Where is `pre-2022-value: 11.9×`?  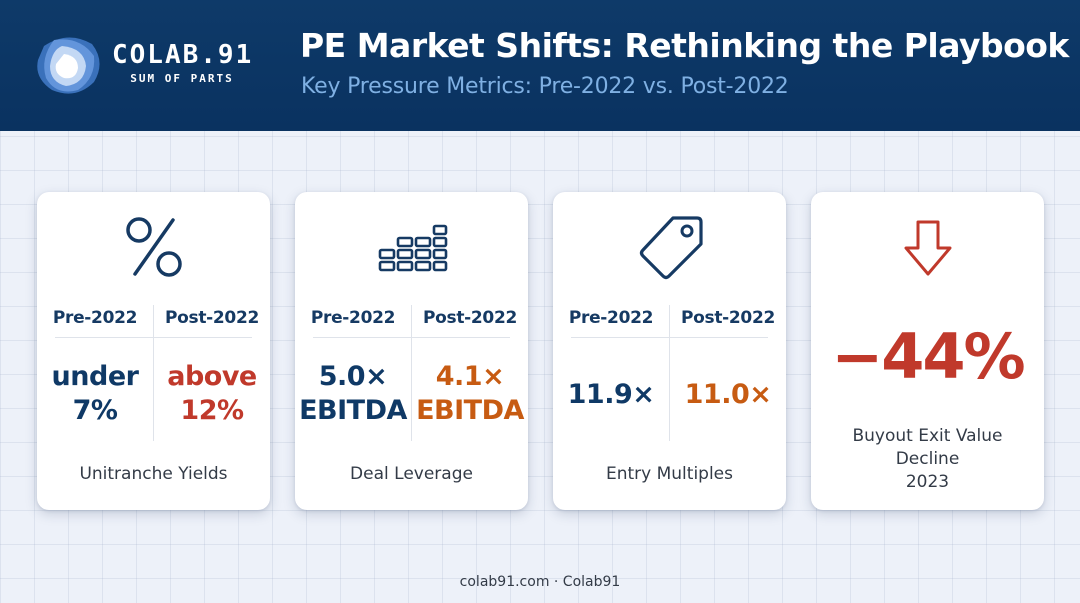
pre-2022-value: 11.9× is located at coordinates (611, 394).